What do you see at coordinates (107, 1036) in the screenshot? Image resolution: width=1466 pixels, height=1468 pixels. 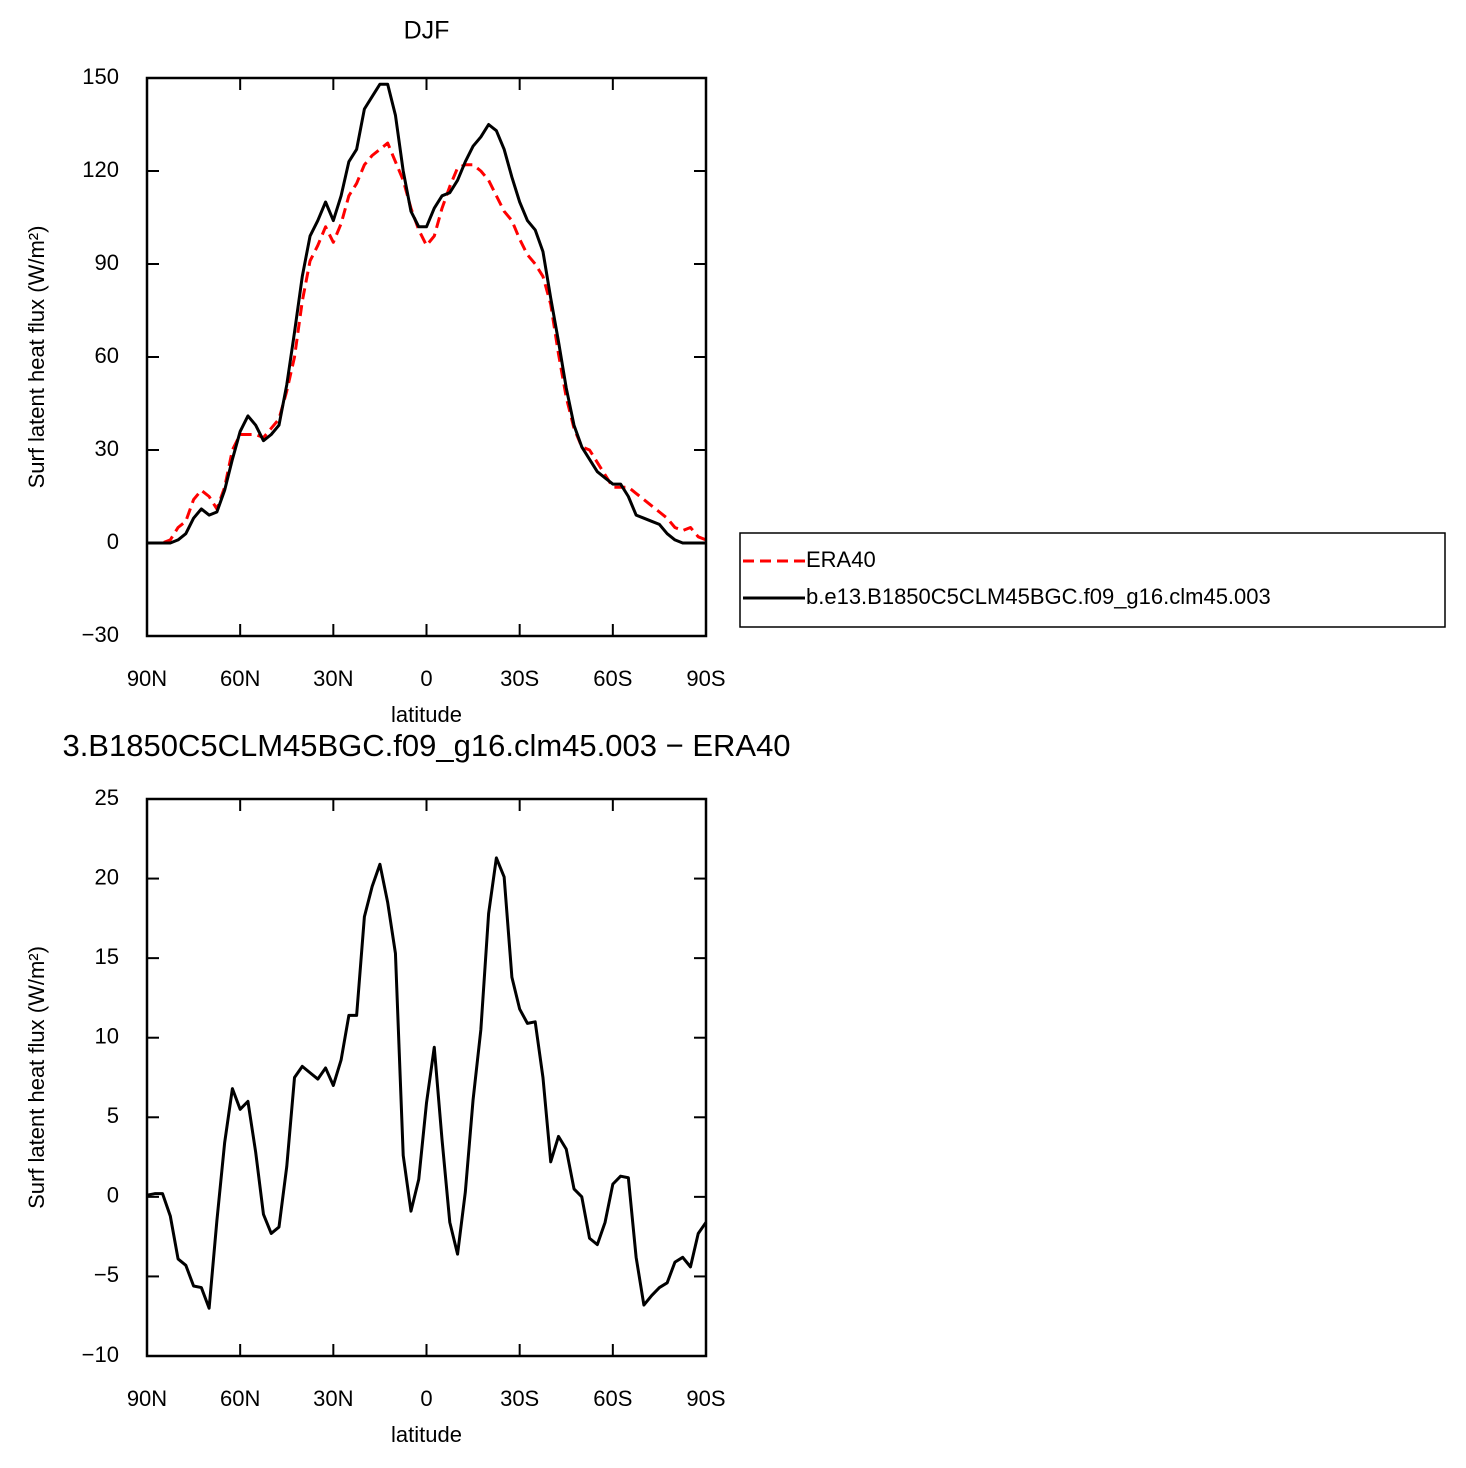 I see `y-tick-label: 10` at bounding box center [107, 1036].